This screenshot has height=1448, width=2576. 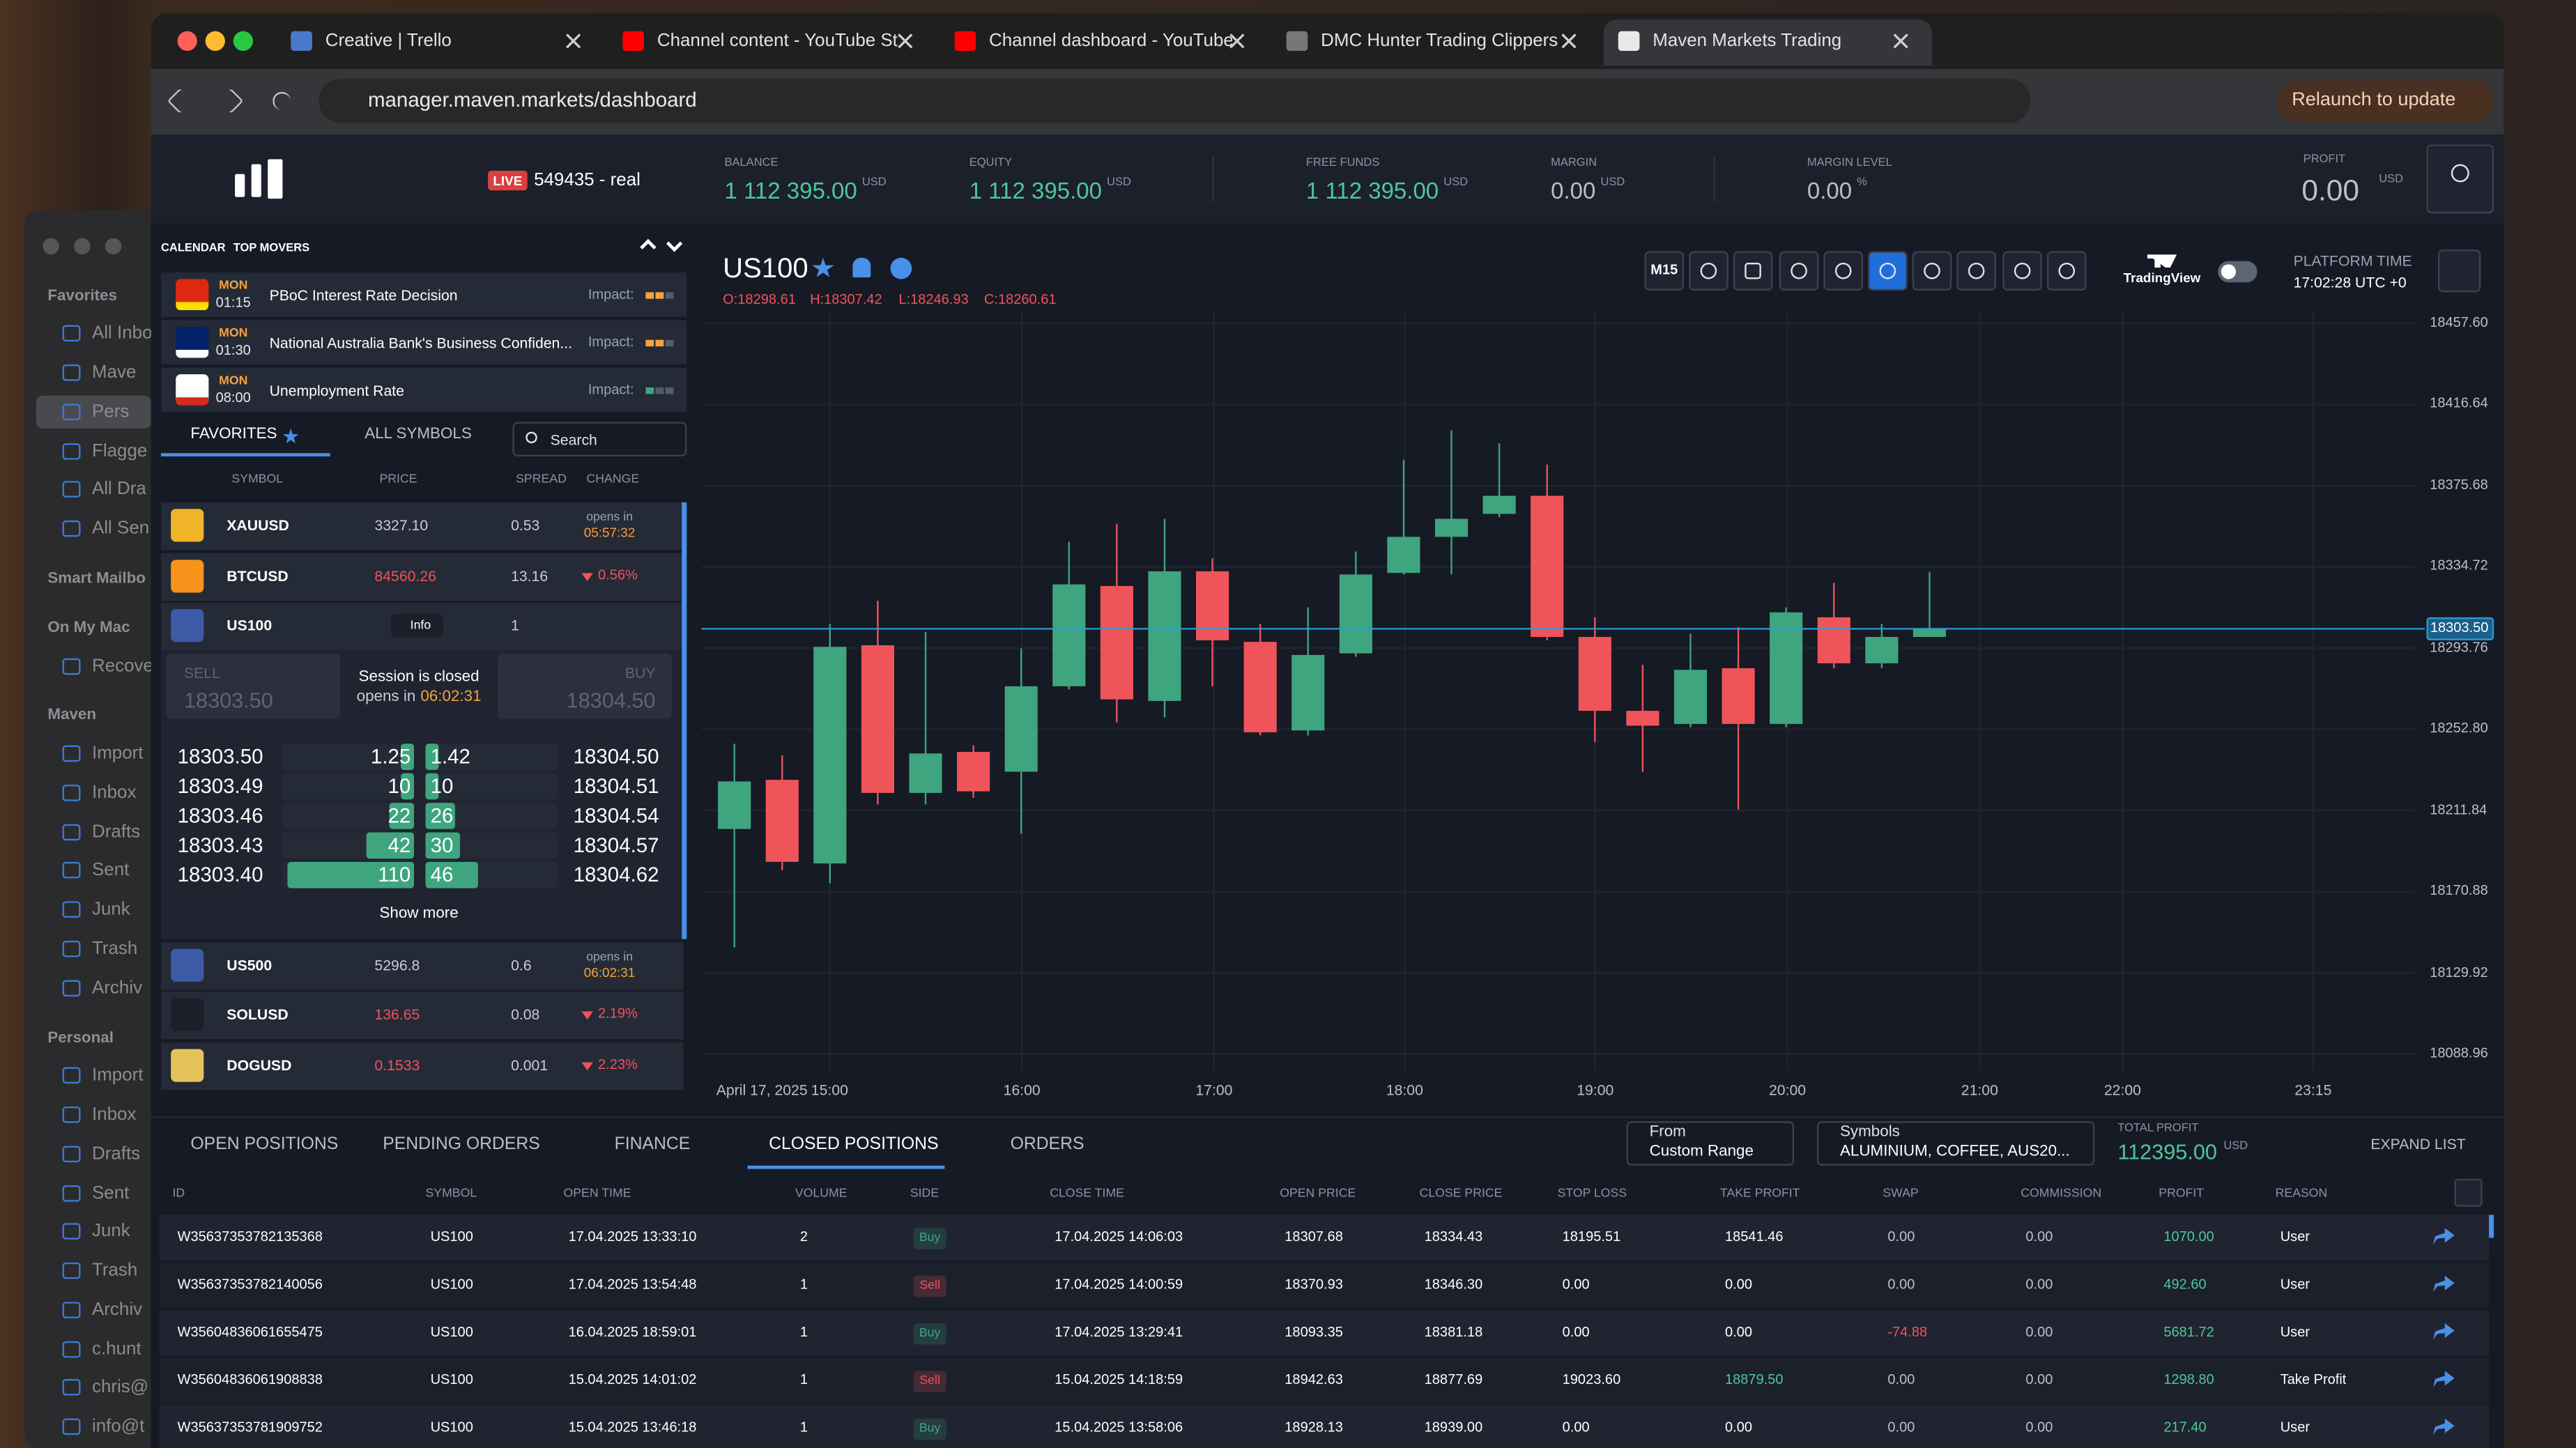 What do you see at coordinates (861, 267) in the screenshot?
I see `alert-bell` at bounding box center [861, 267].